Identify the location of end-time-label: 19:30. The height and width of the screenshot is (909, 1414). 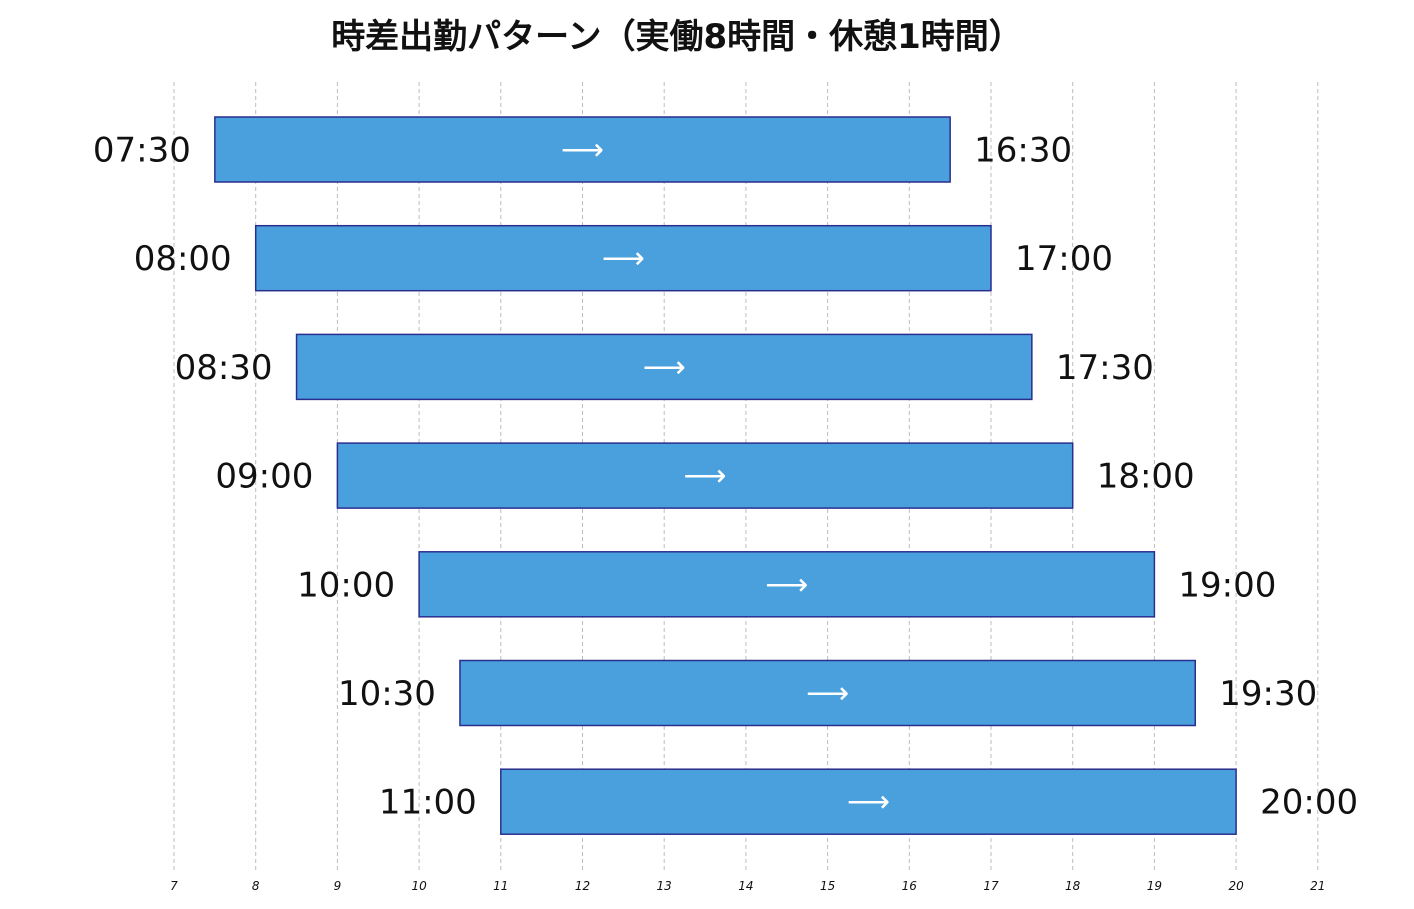
(1268, 694).